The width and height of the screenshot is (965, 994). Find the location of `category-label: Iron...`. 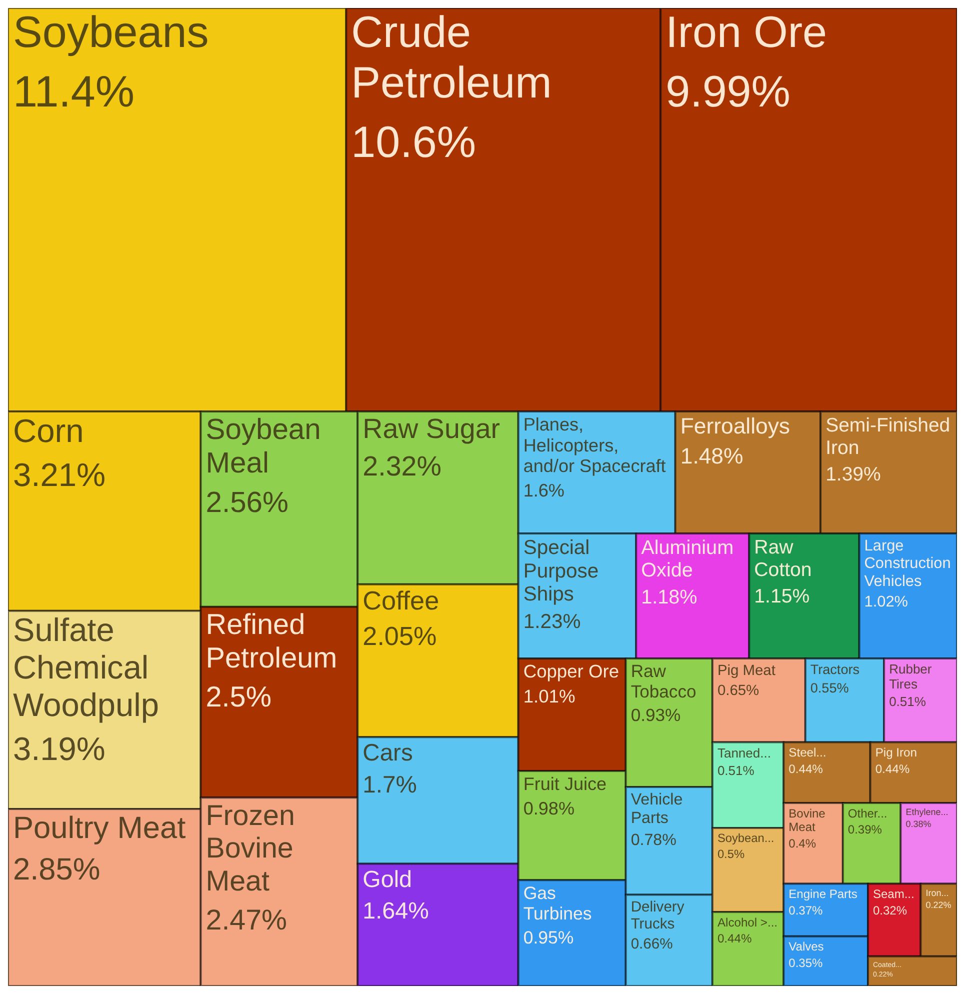

category-label: Iron... is located at coordinates (937, 893).